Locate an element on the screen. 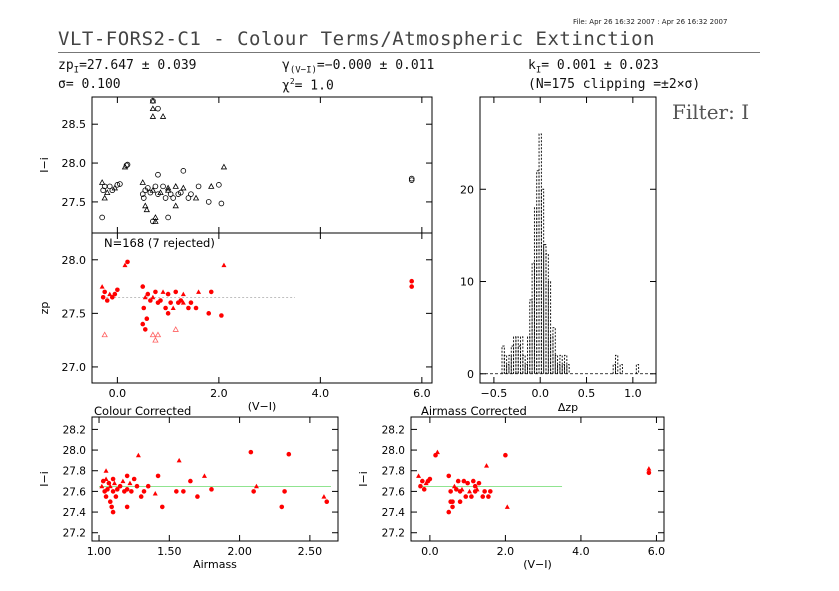 The width and height of the screenshot is (839, 591). hist-ytick-label: 20 is located at coordinates (467, 189).